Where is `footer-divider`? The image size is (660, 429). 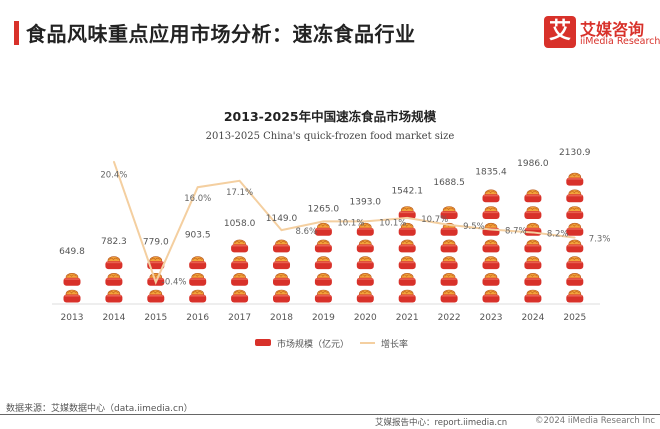 footer-divider is located at coordinates (330, 414).